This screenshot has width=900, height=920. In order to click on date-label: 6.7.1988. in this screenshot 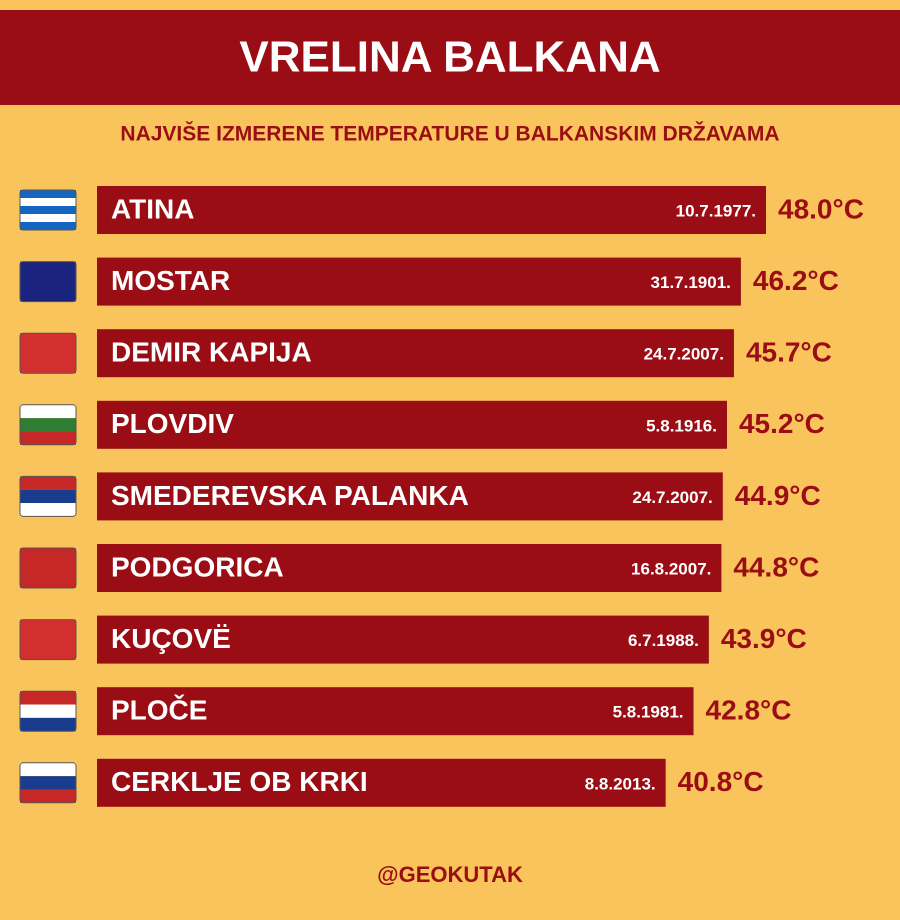, I will do `click(663, 640)`.